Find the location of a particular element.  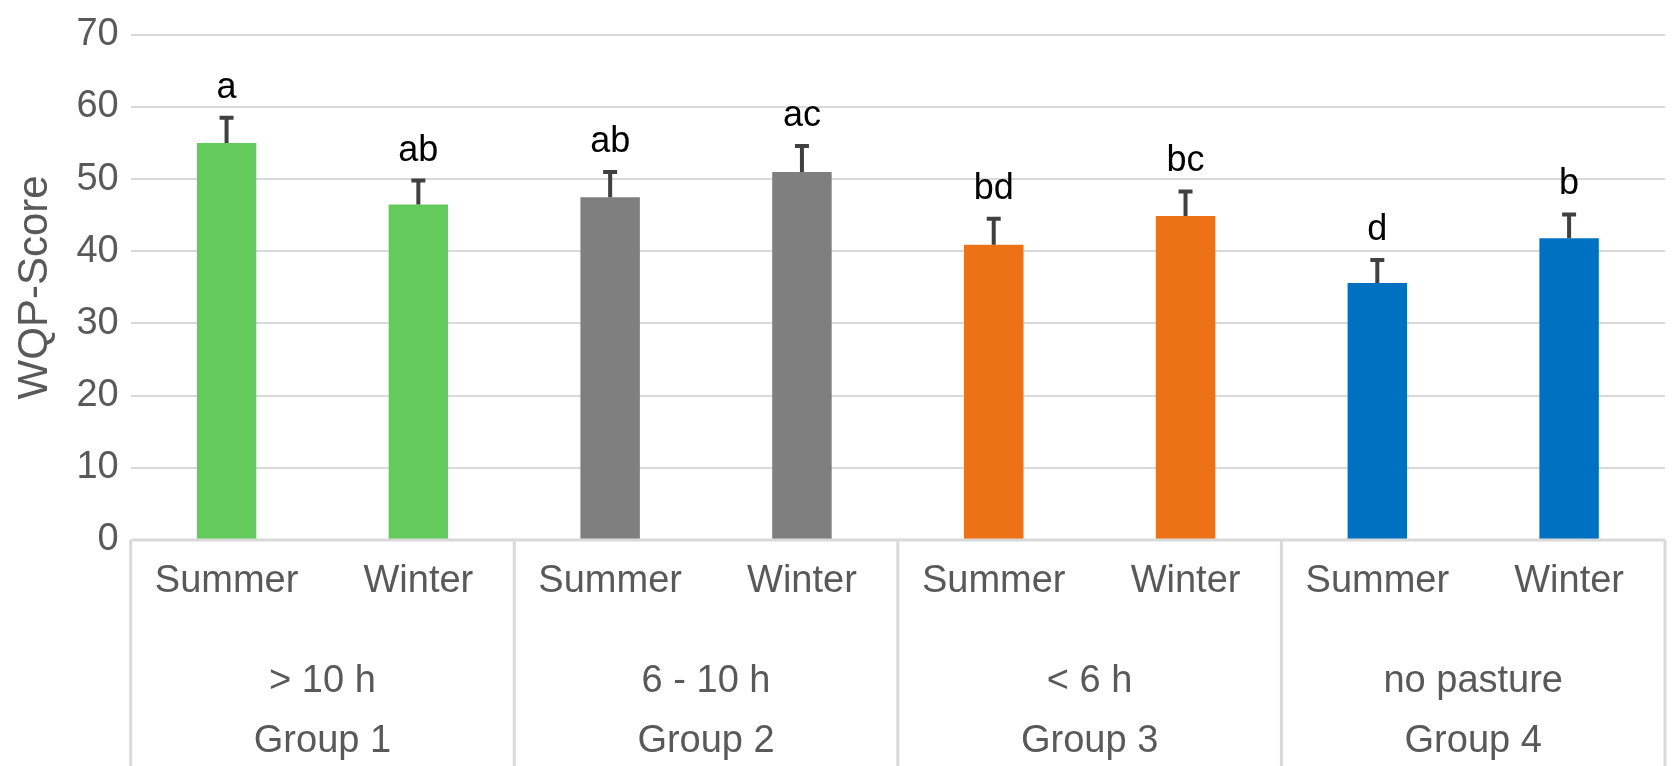

text: 6 - 10 h Group 2 is located at coordinates (706, 709).